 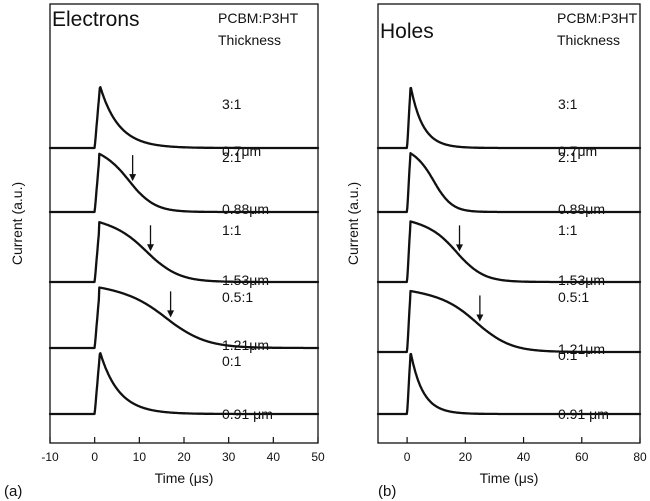 What do you see at coordinates (13, 491) in the screenshot?
I see `panel-letter: (a)` at bounding box center [13, 491].